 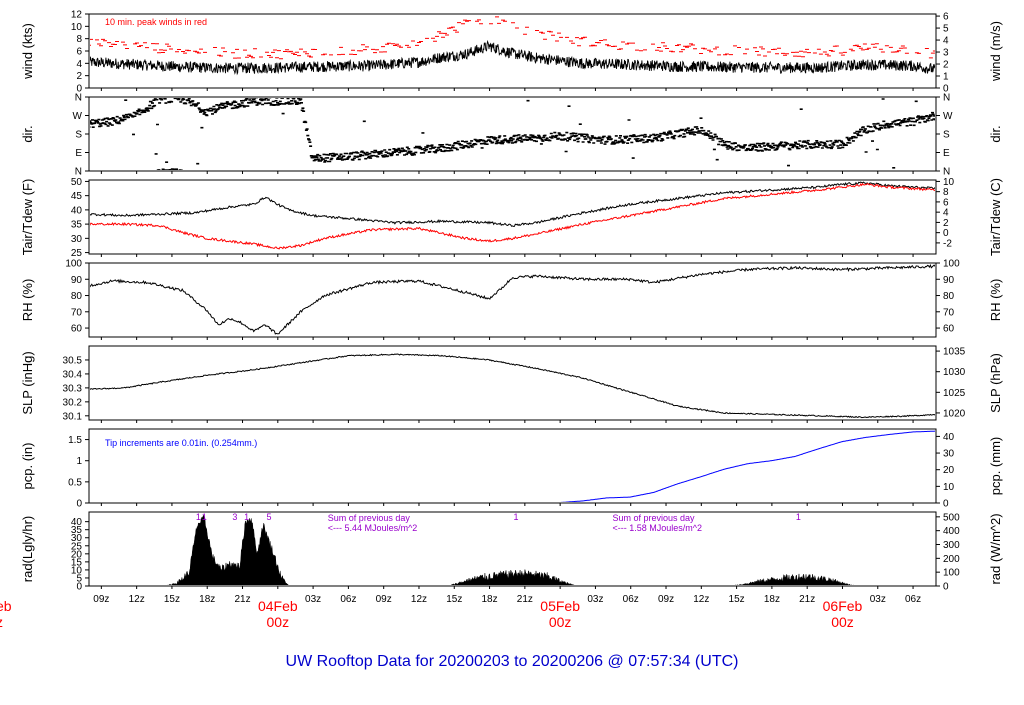 I want to click on humidity-ylabel-left: RH (%), so click(x=27, y=300).